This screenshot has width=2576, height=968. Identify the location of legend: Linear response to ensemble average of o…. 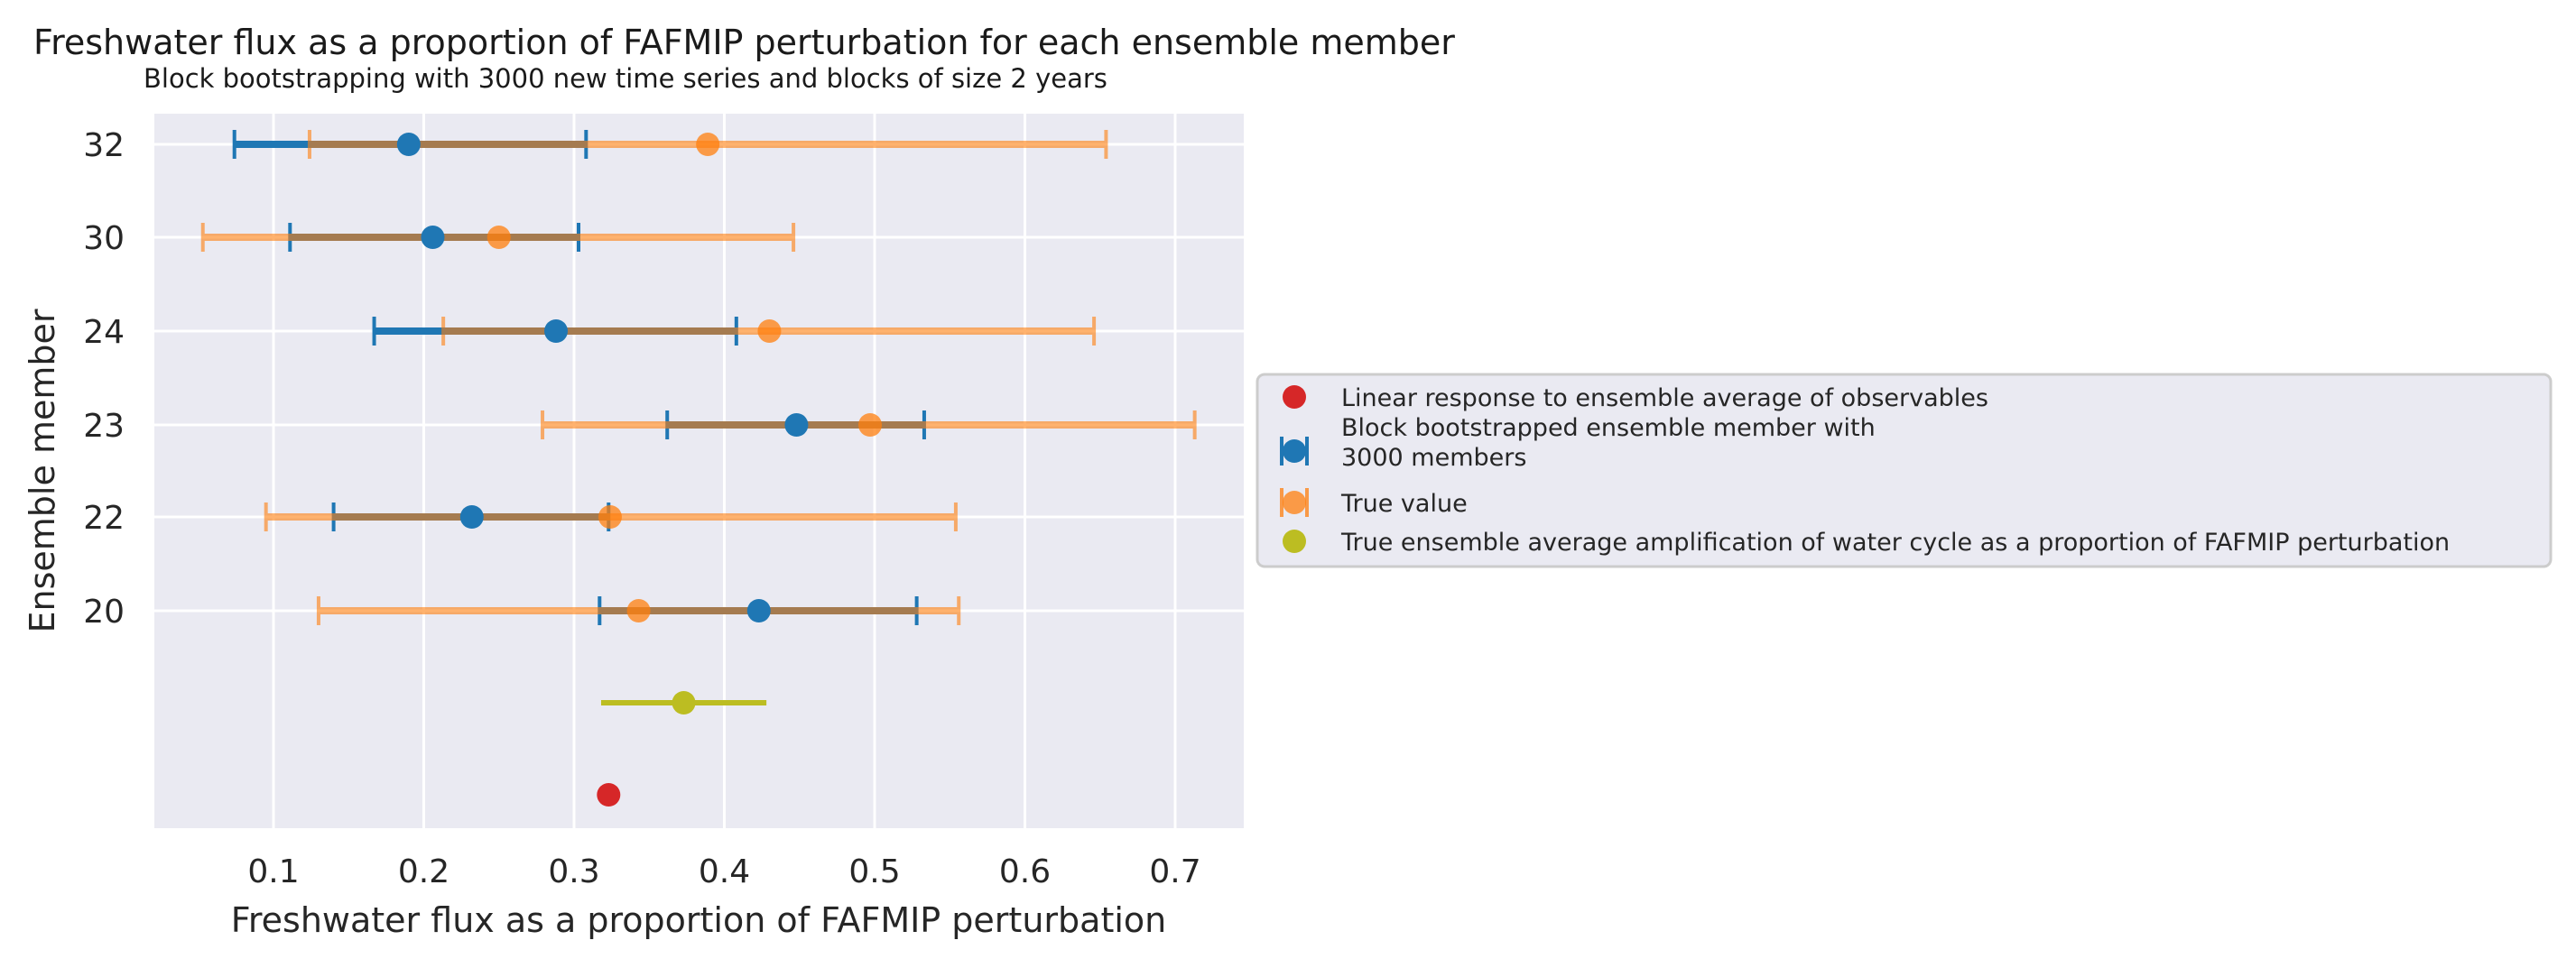
(1904, 471).